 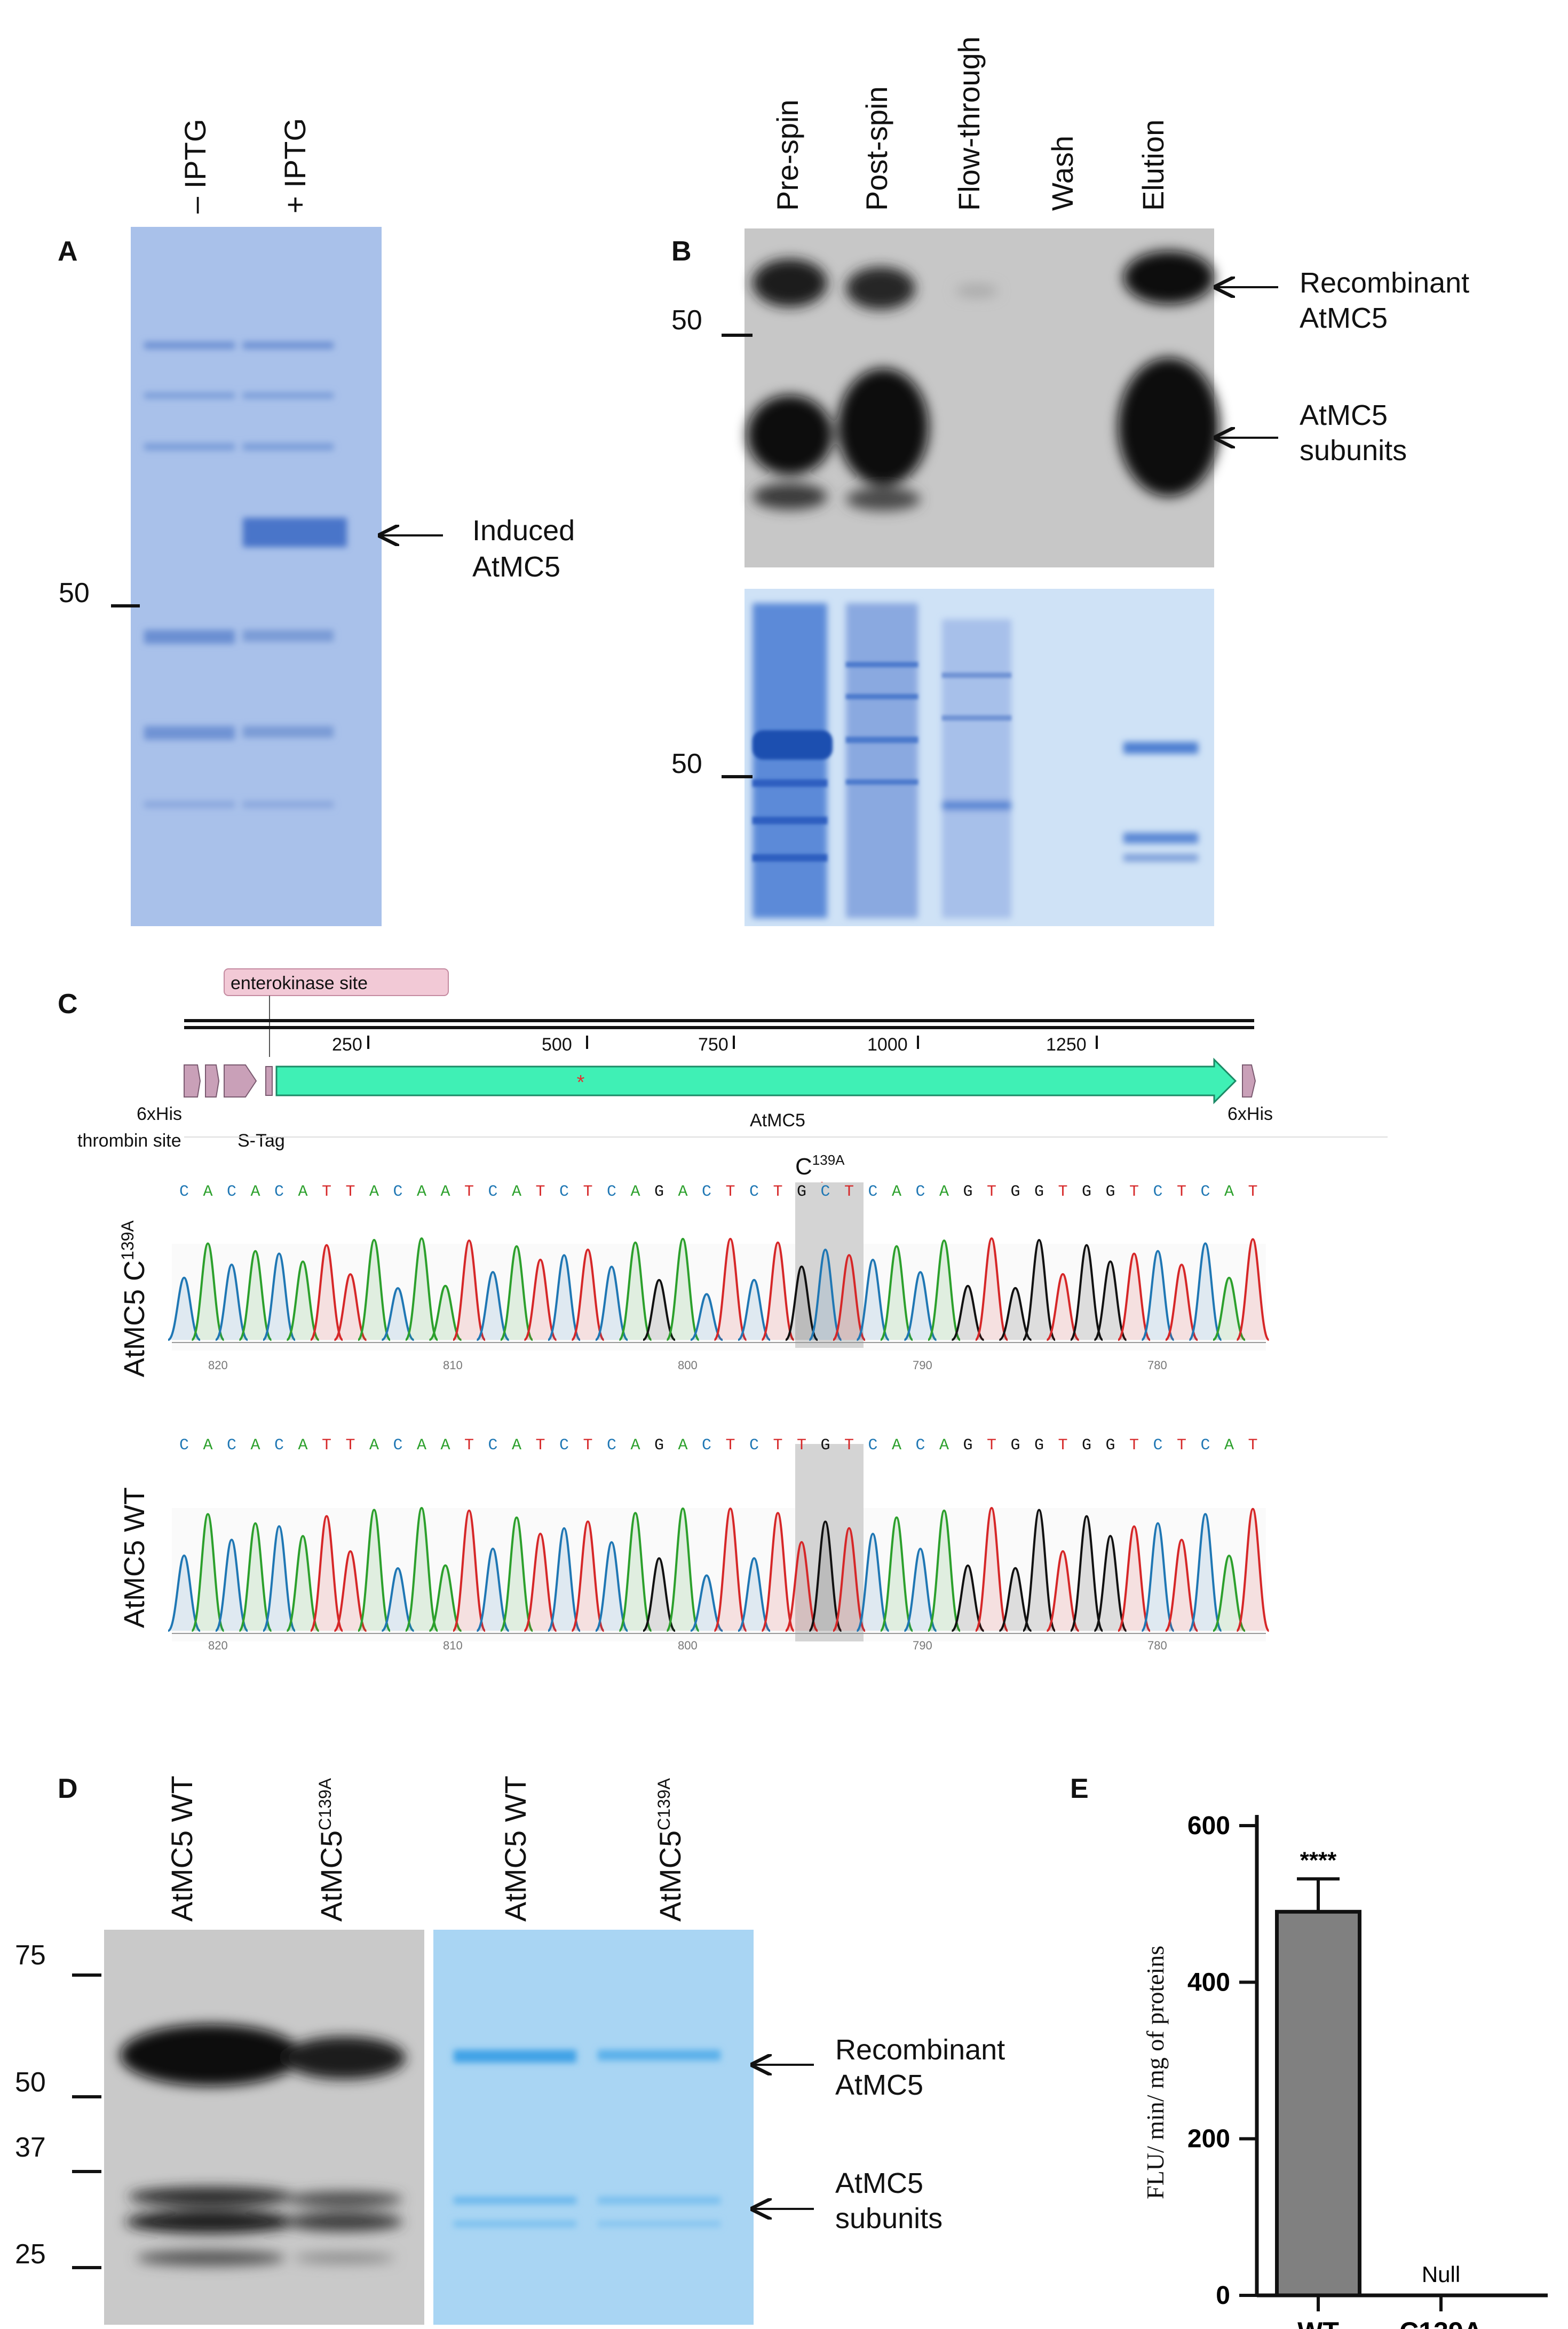 What do you see at coordinates (68, 252) in the screenshot?
I see `panel-a-label: A` at bounding box center [68, 252].